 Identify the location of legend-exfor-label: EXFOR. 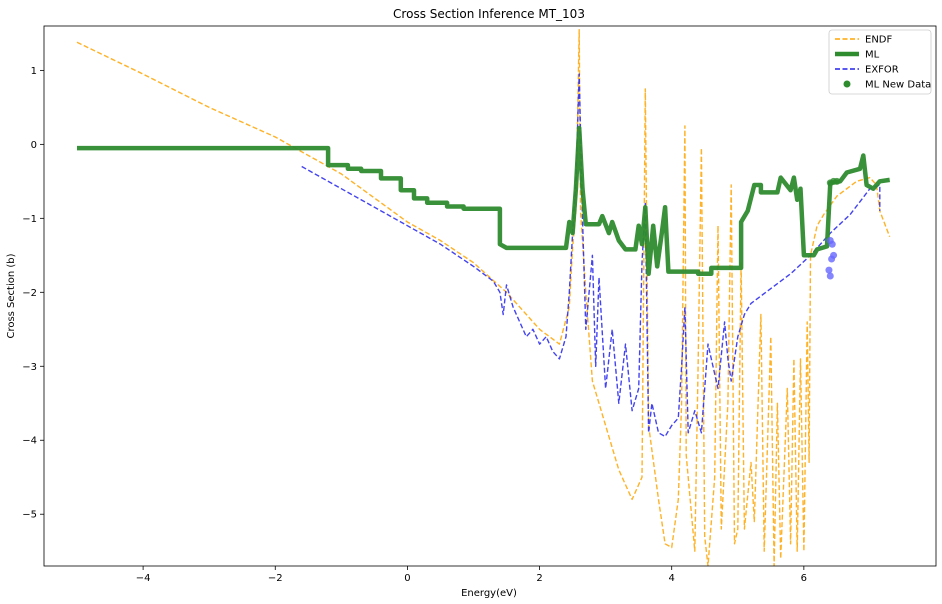
(882, 70).